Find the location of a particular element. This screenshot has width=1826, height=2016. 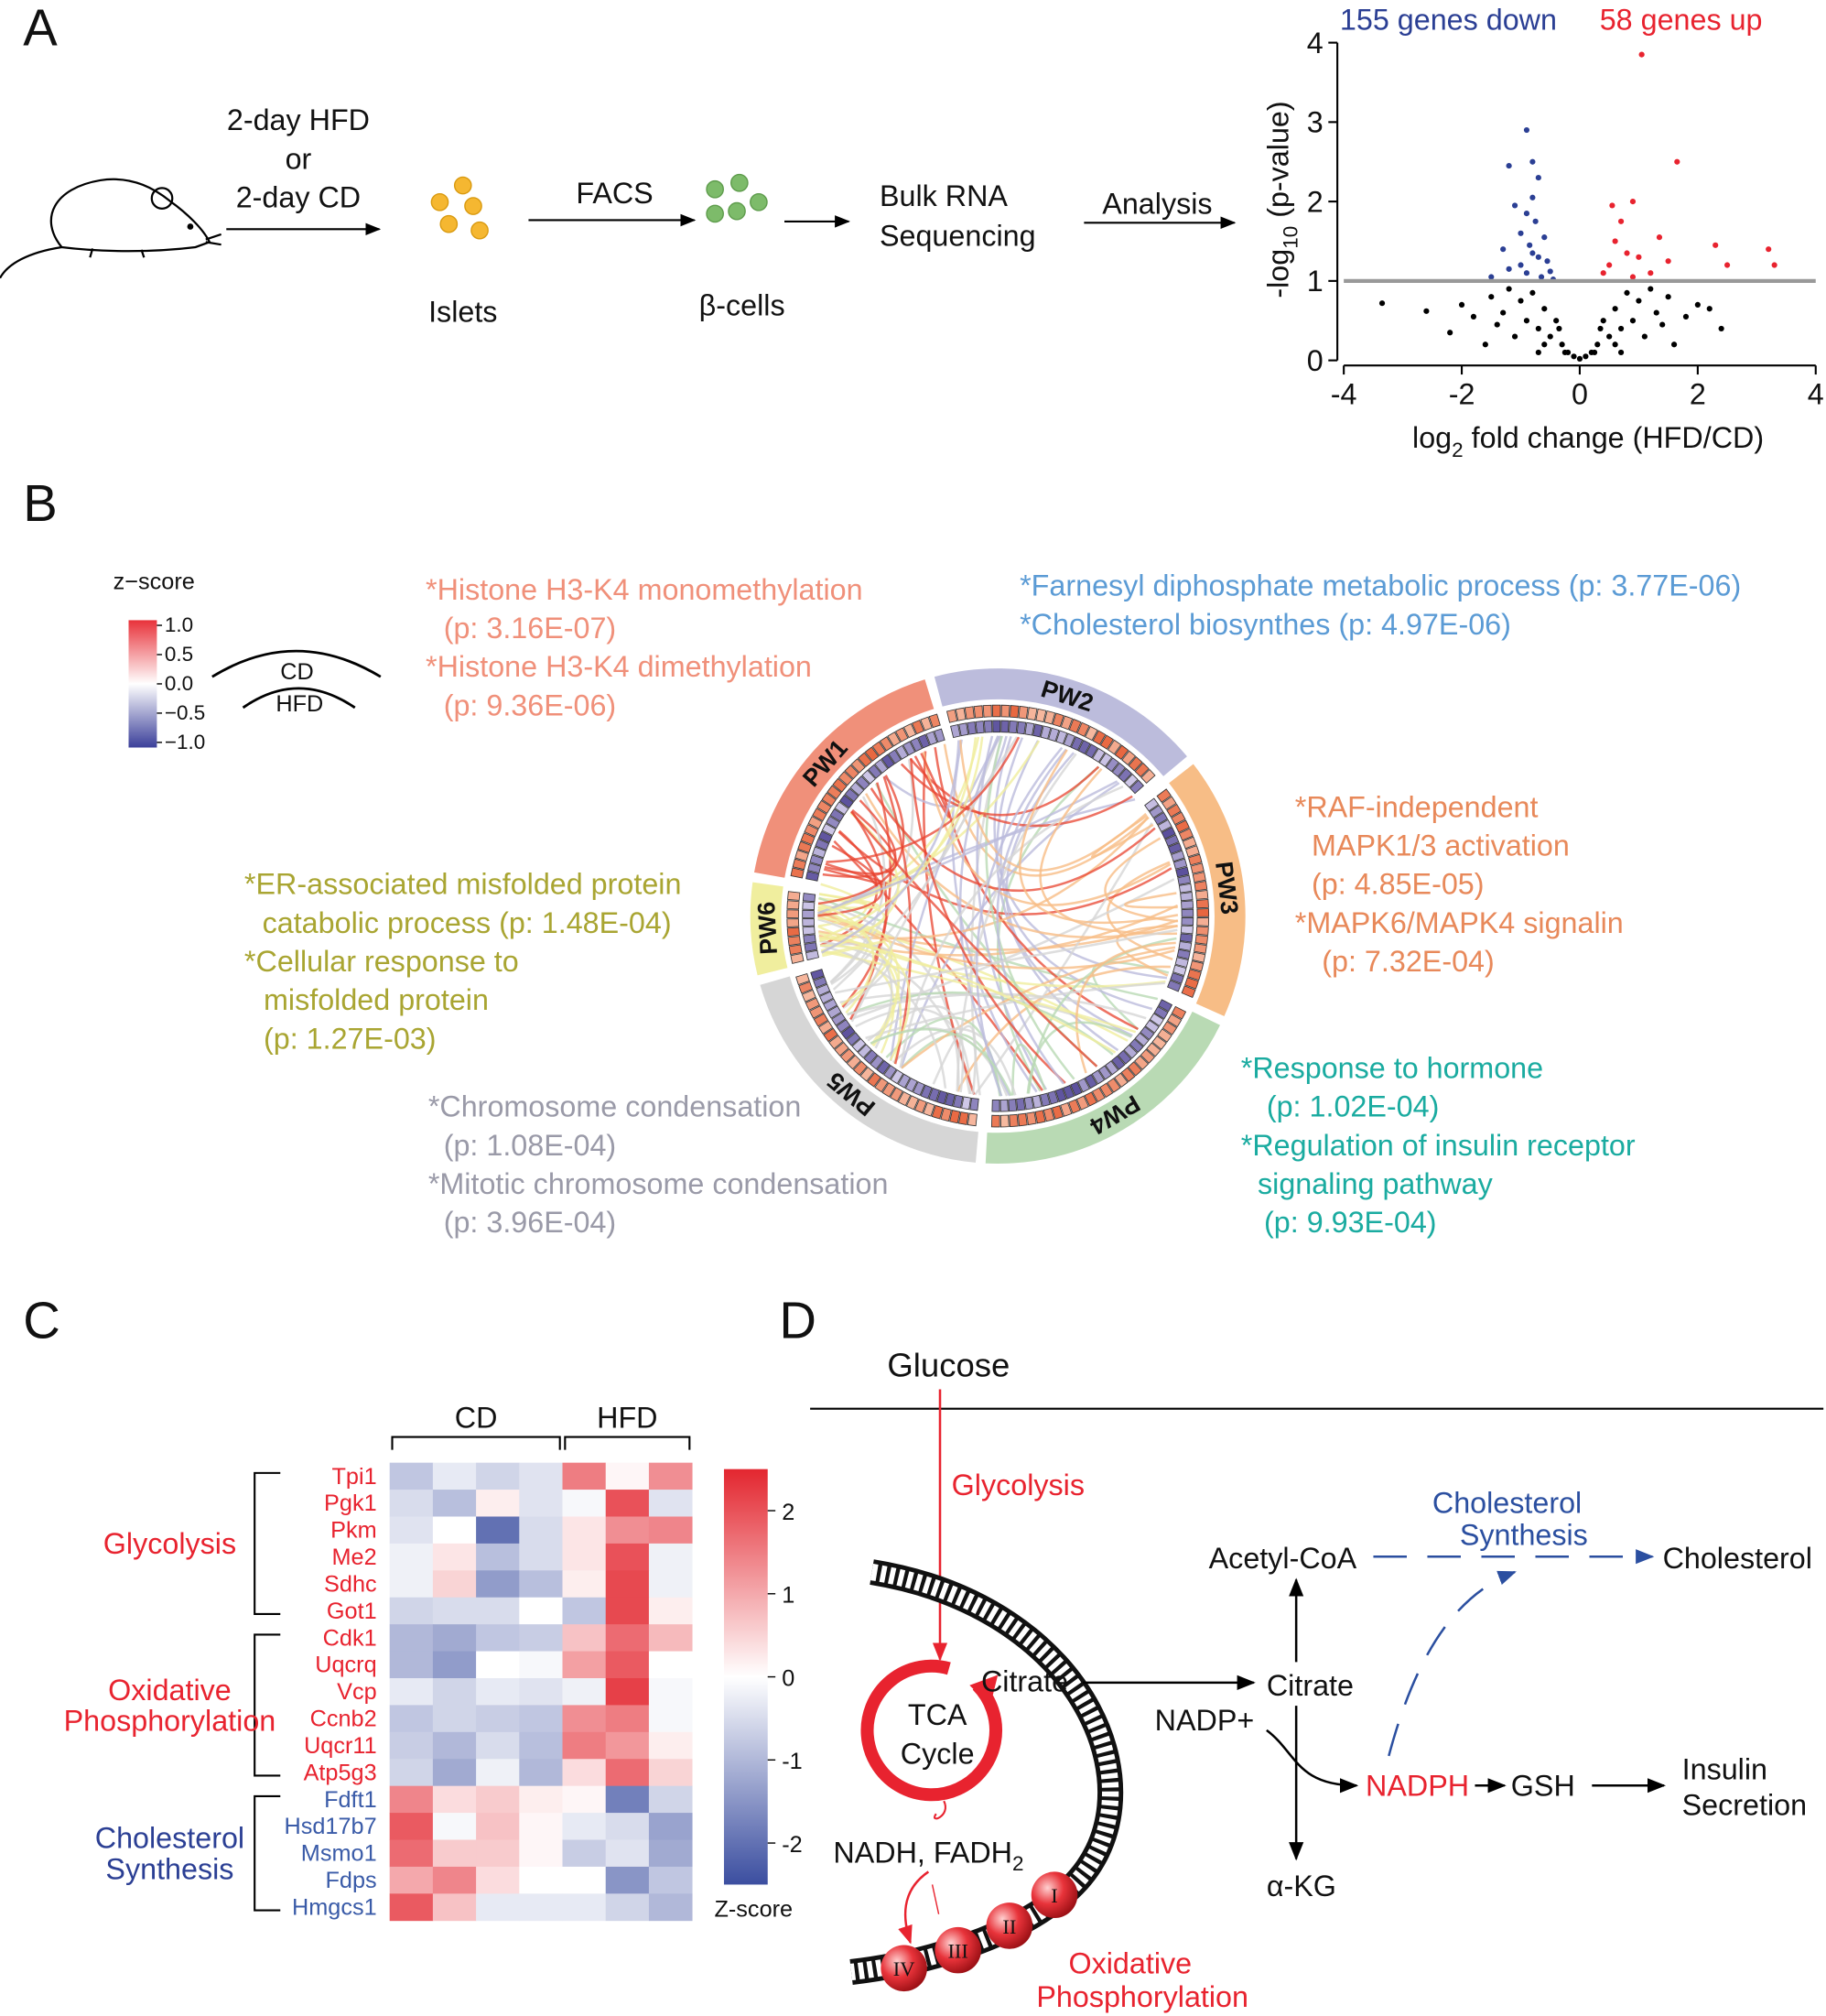

pathway-text: misfolded protein is located at coordinates (377, 999).